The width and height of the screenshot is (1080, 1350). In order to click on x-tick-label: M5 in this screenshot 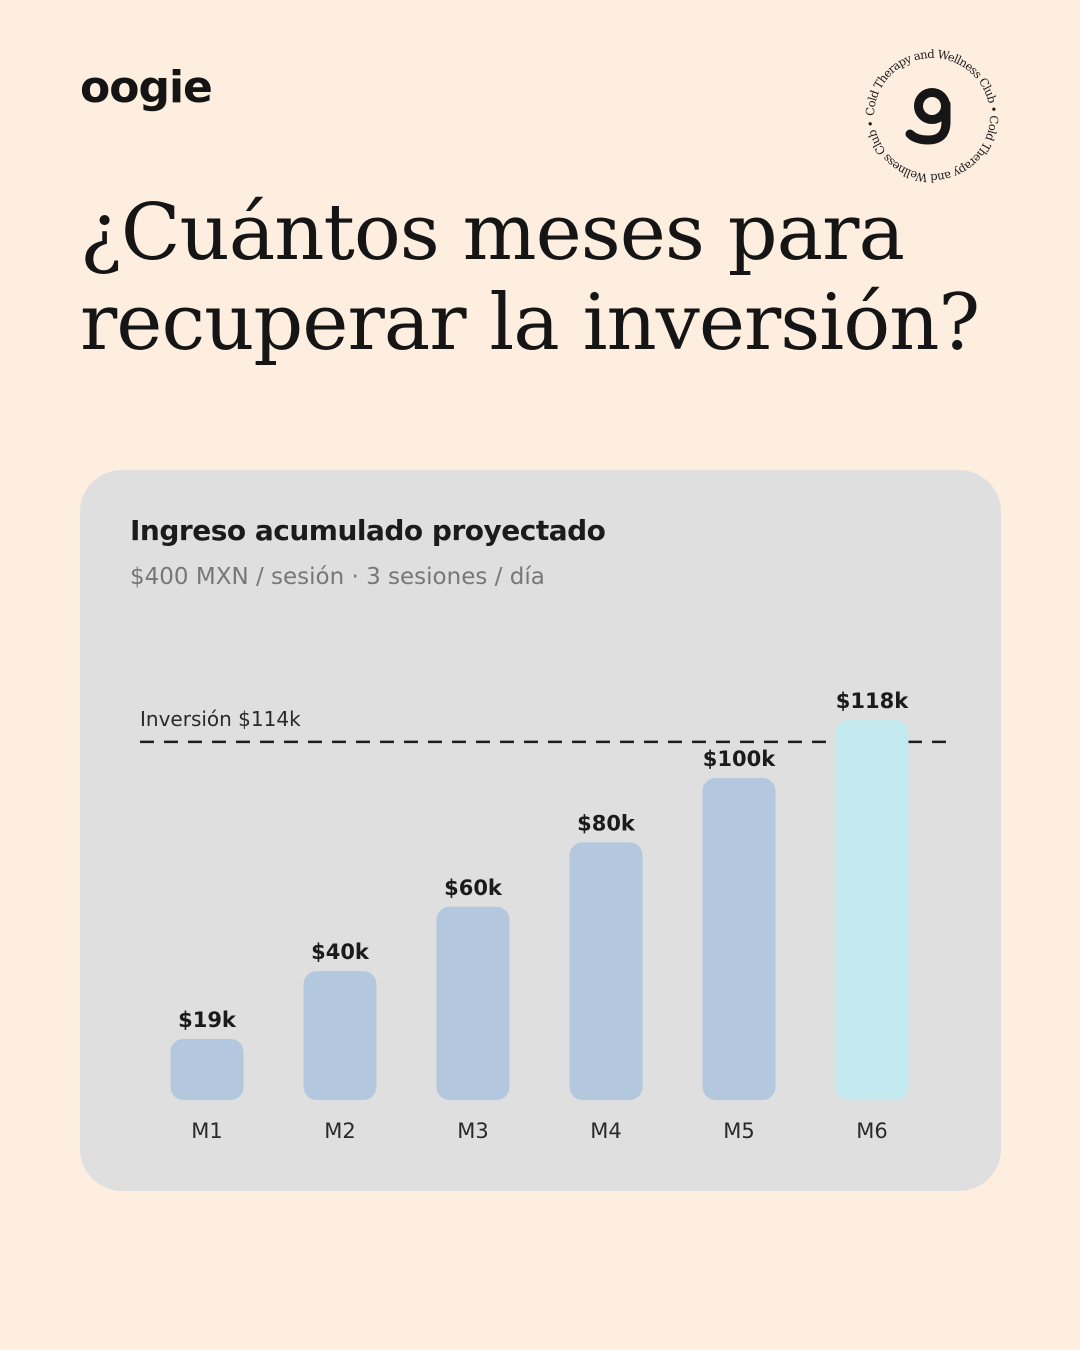, I will do `click(738, 1131)`.